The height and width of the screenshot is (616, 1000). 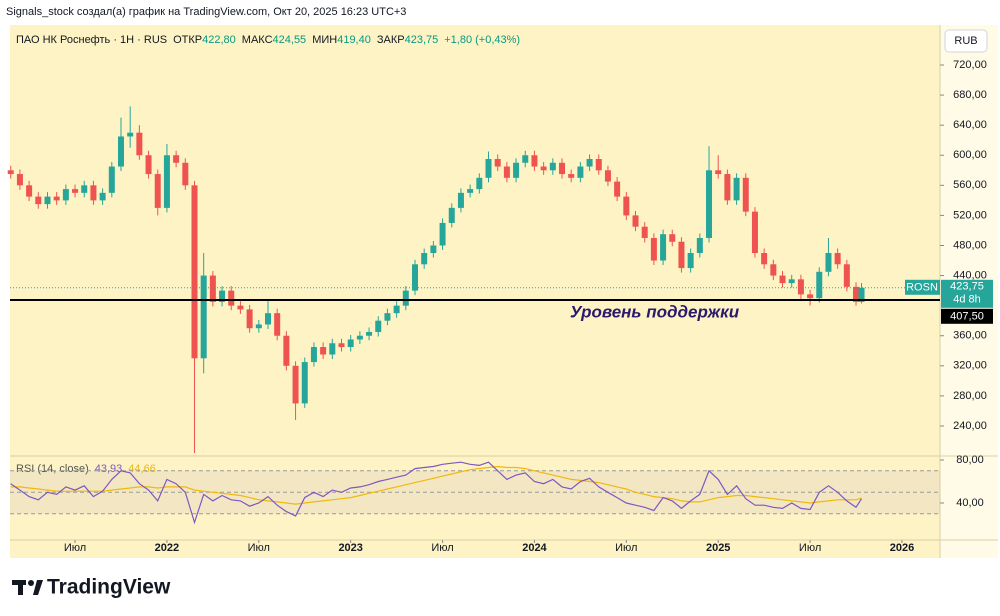 I want to click on symbol: ПАО НК Роснефть · 1H · RUS, so click(x=91, y=40).